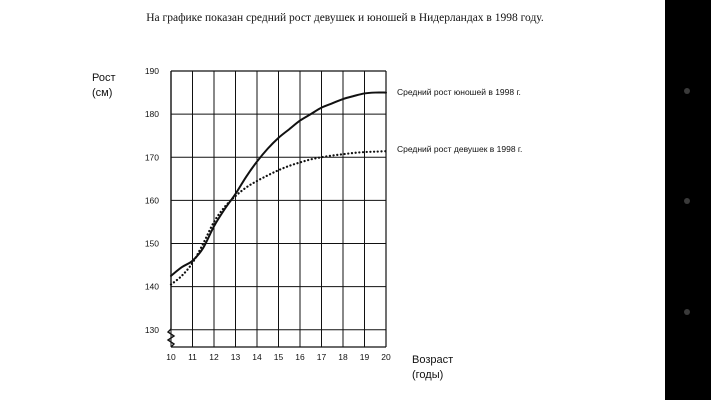  Describe the element at coordinates (192, 357) in the screenshot. I see `x-tick-label: 11` at that location.